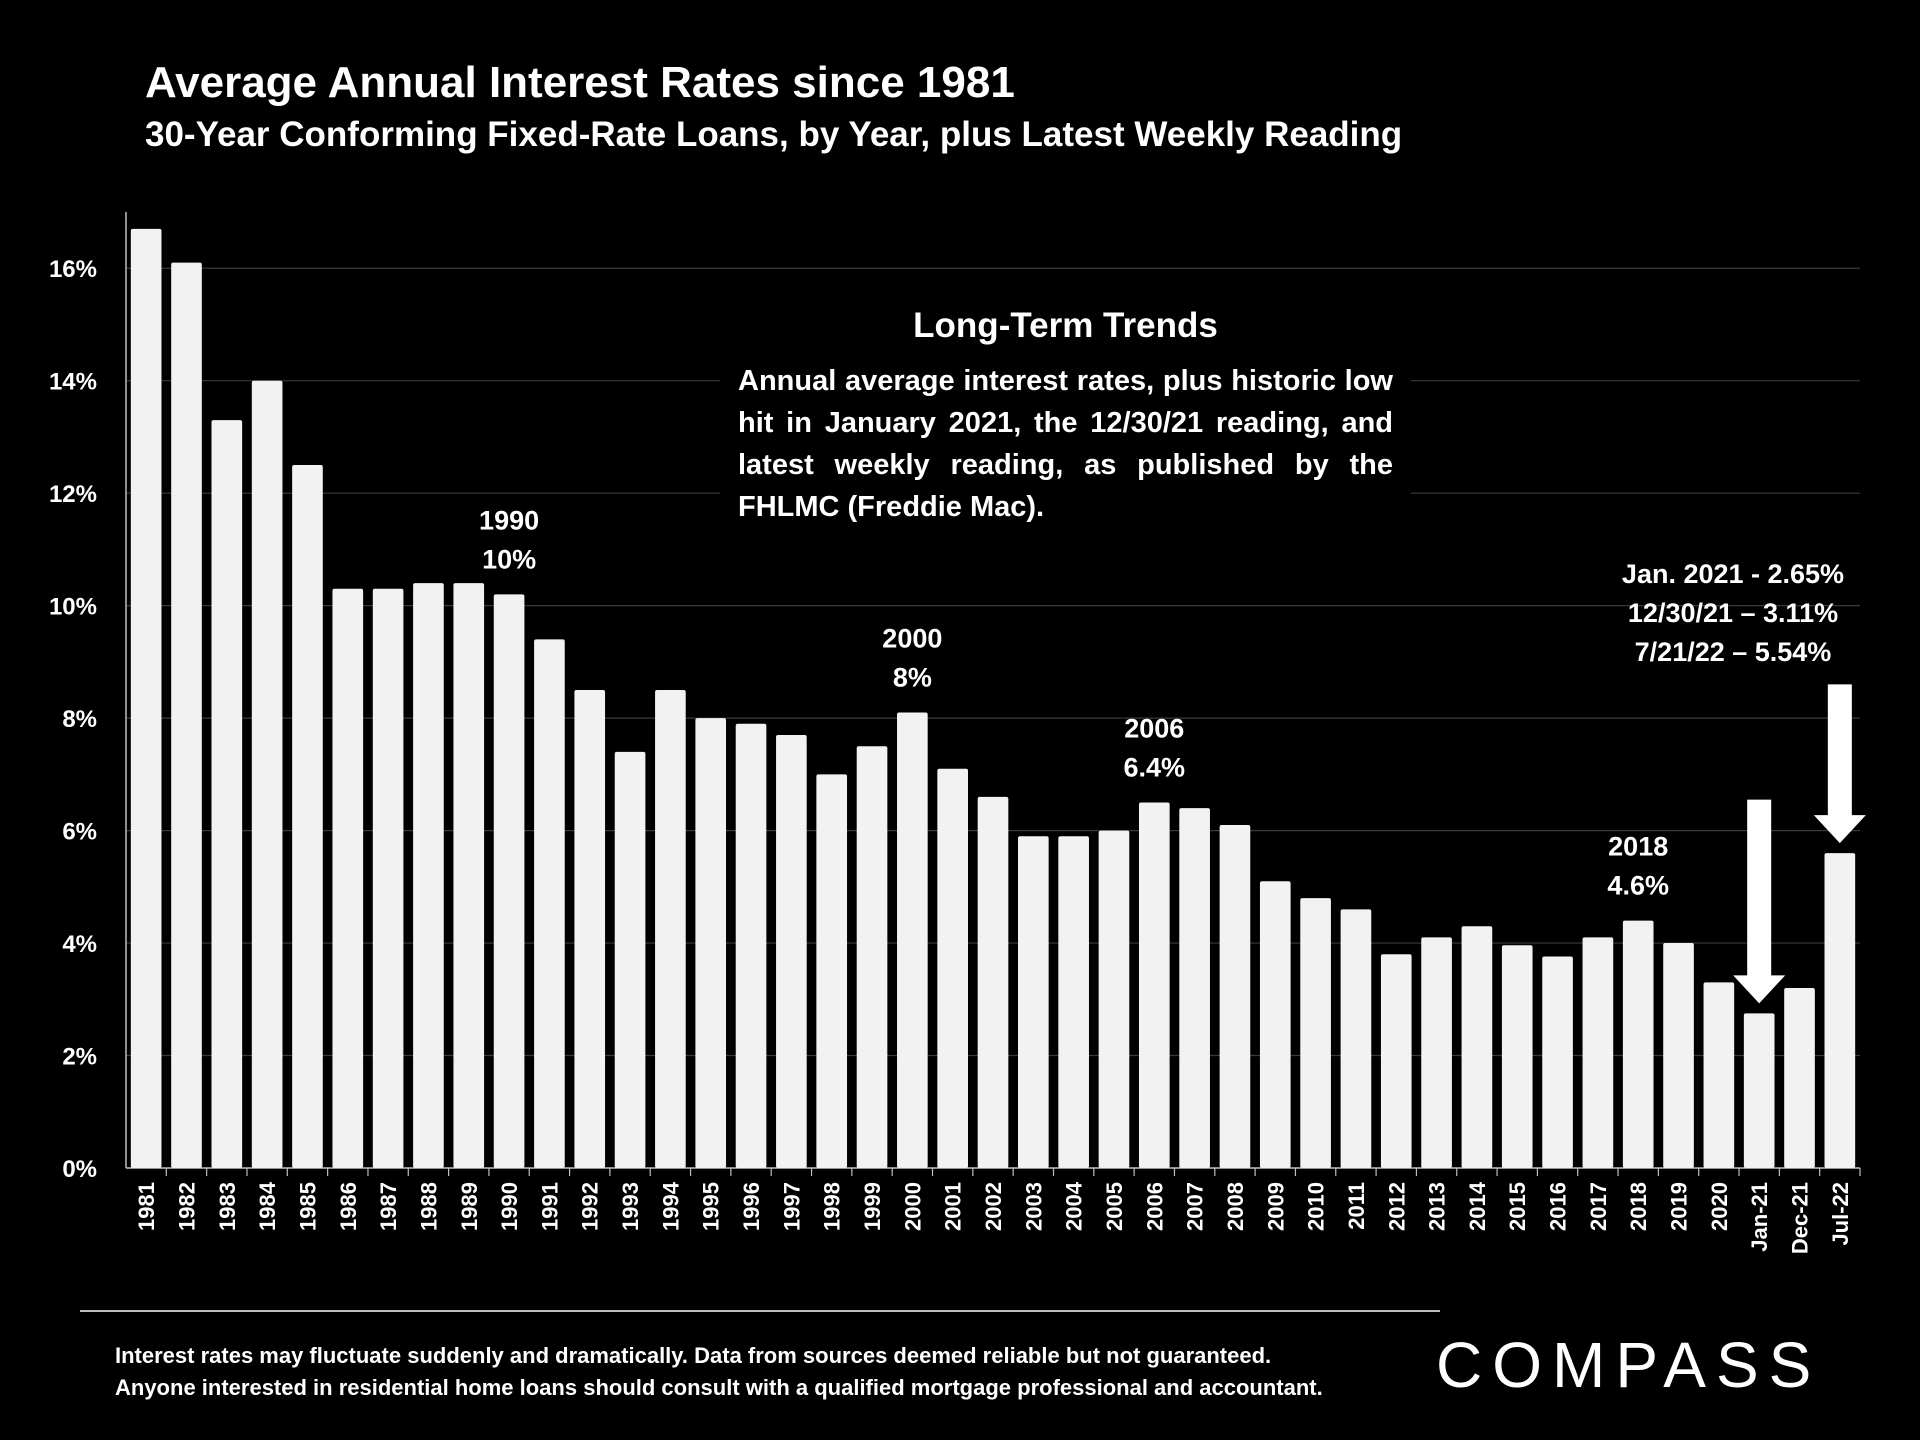 This screenshot has width=1920, height=1440. What do you see at coordinates (590, 929) in the screenshot?
I see `bar-1992` at bounding box center [590, 929].